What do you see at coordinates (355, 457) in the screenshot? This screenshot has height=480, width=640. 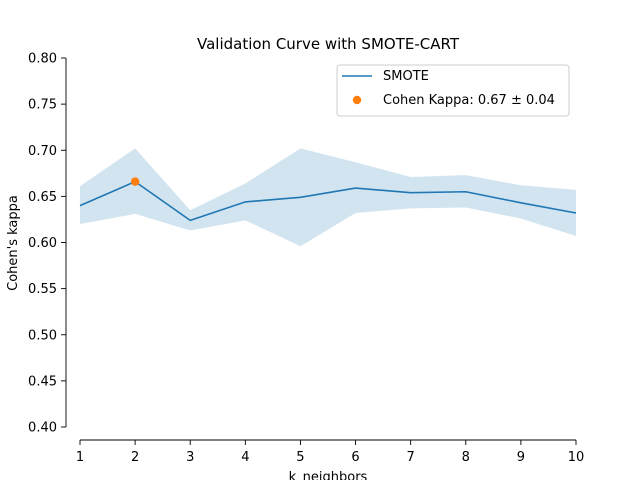 I see `x-tick-label: 6` at bounding box center [355, 457].